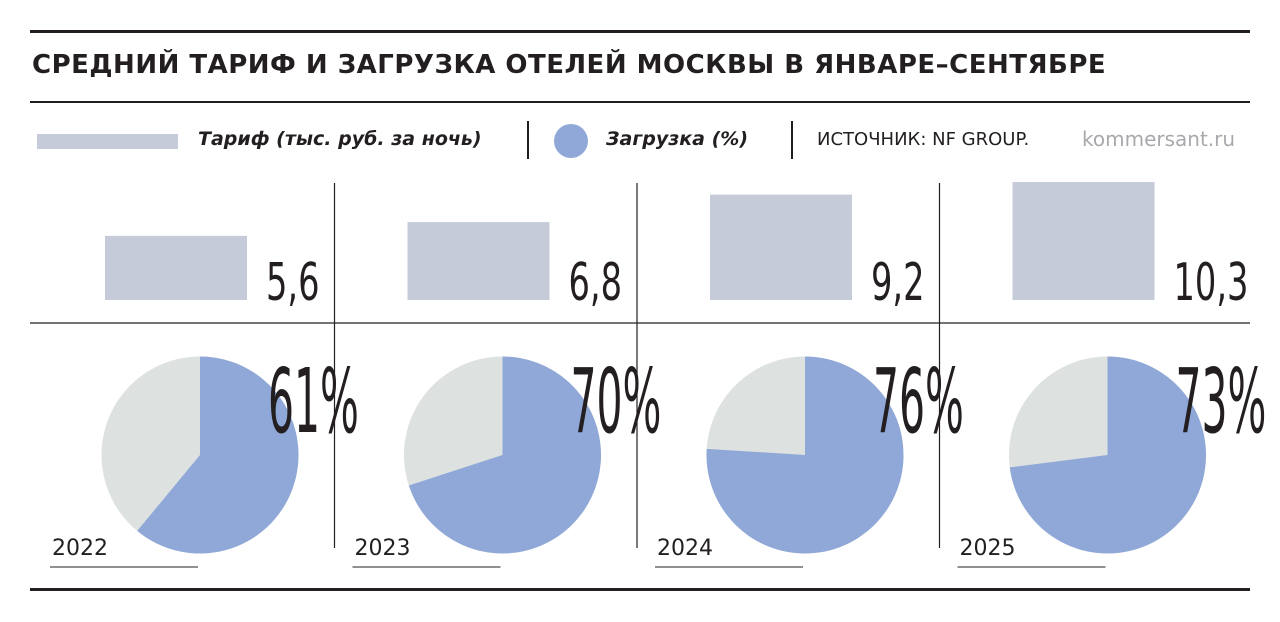  What do you see at coordinates (478, 261) in the screenshot?
I see `tariff-bar-2023` at bounding box center [478, 261].